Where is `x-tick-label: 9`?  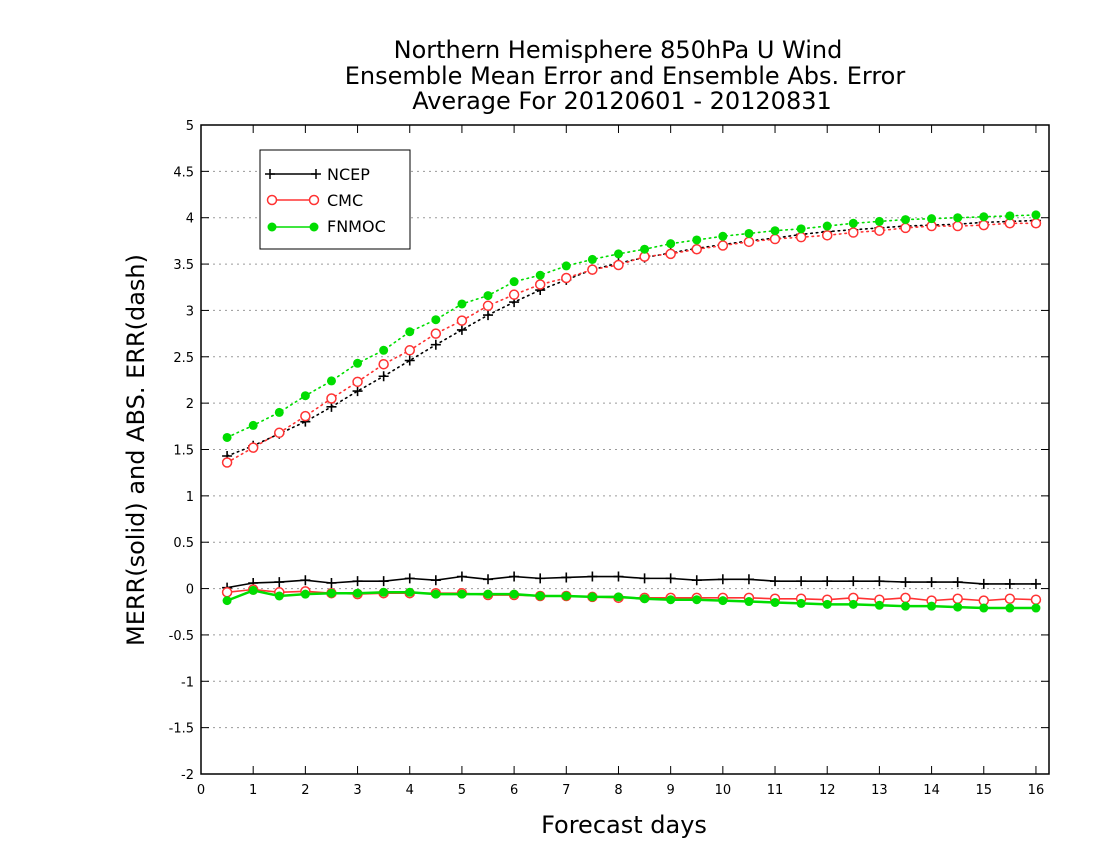 x-tick-label: 9 is located at coordinates (671, 790).